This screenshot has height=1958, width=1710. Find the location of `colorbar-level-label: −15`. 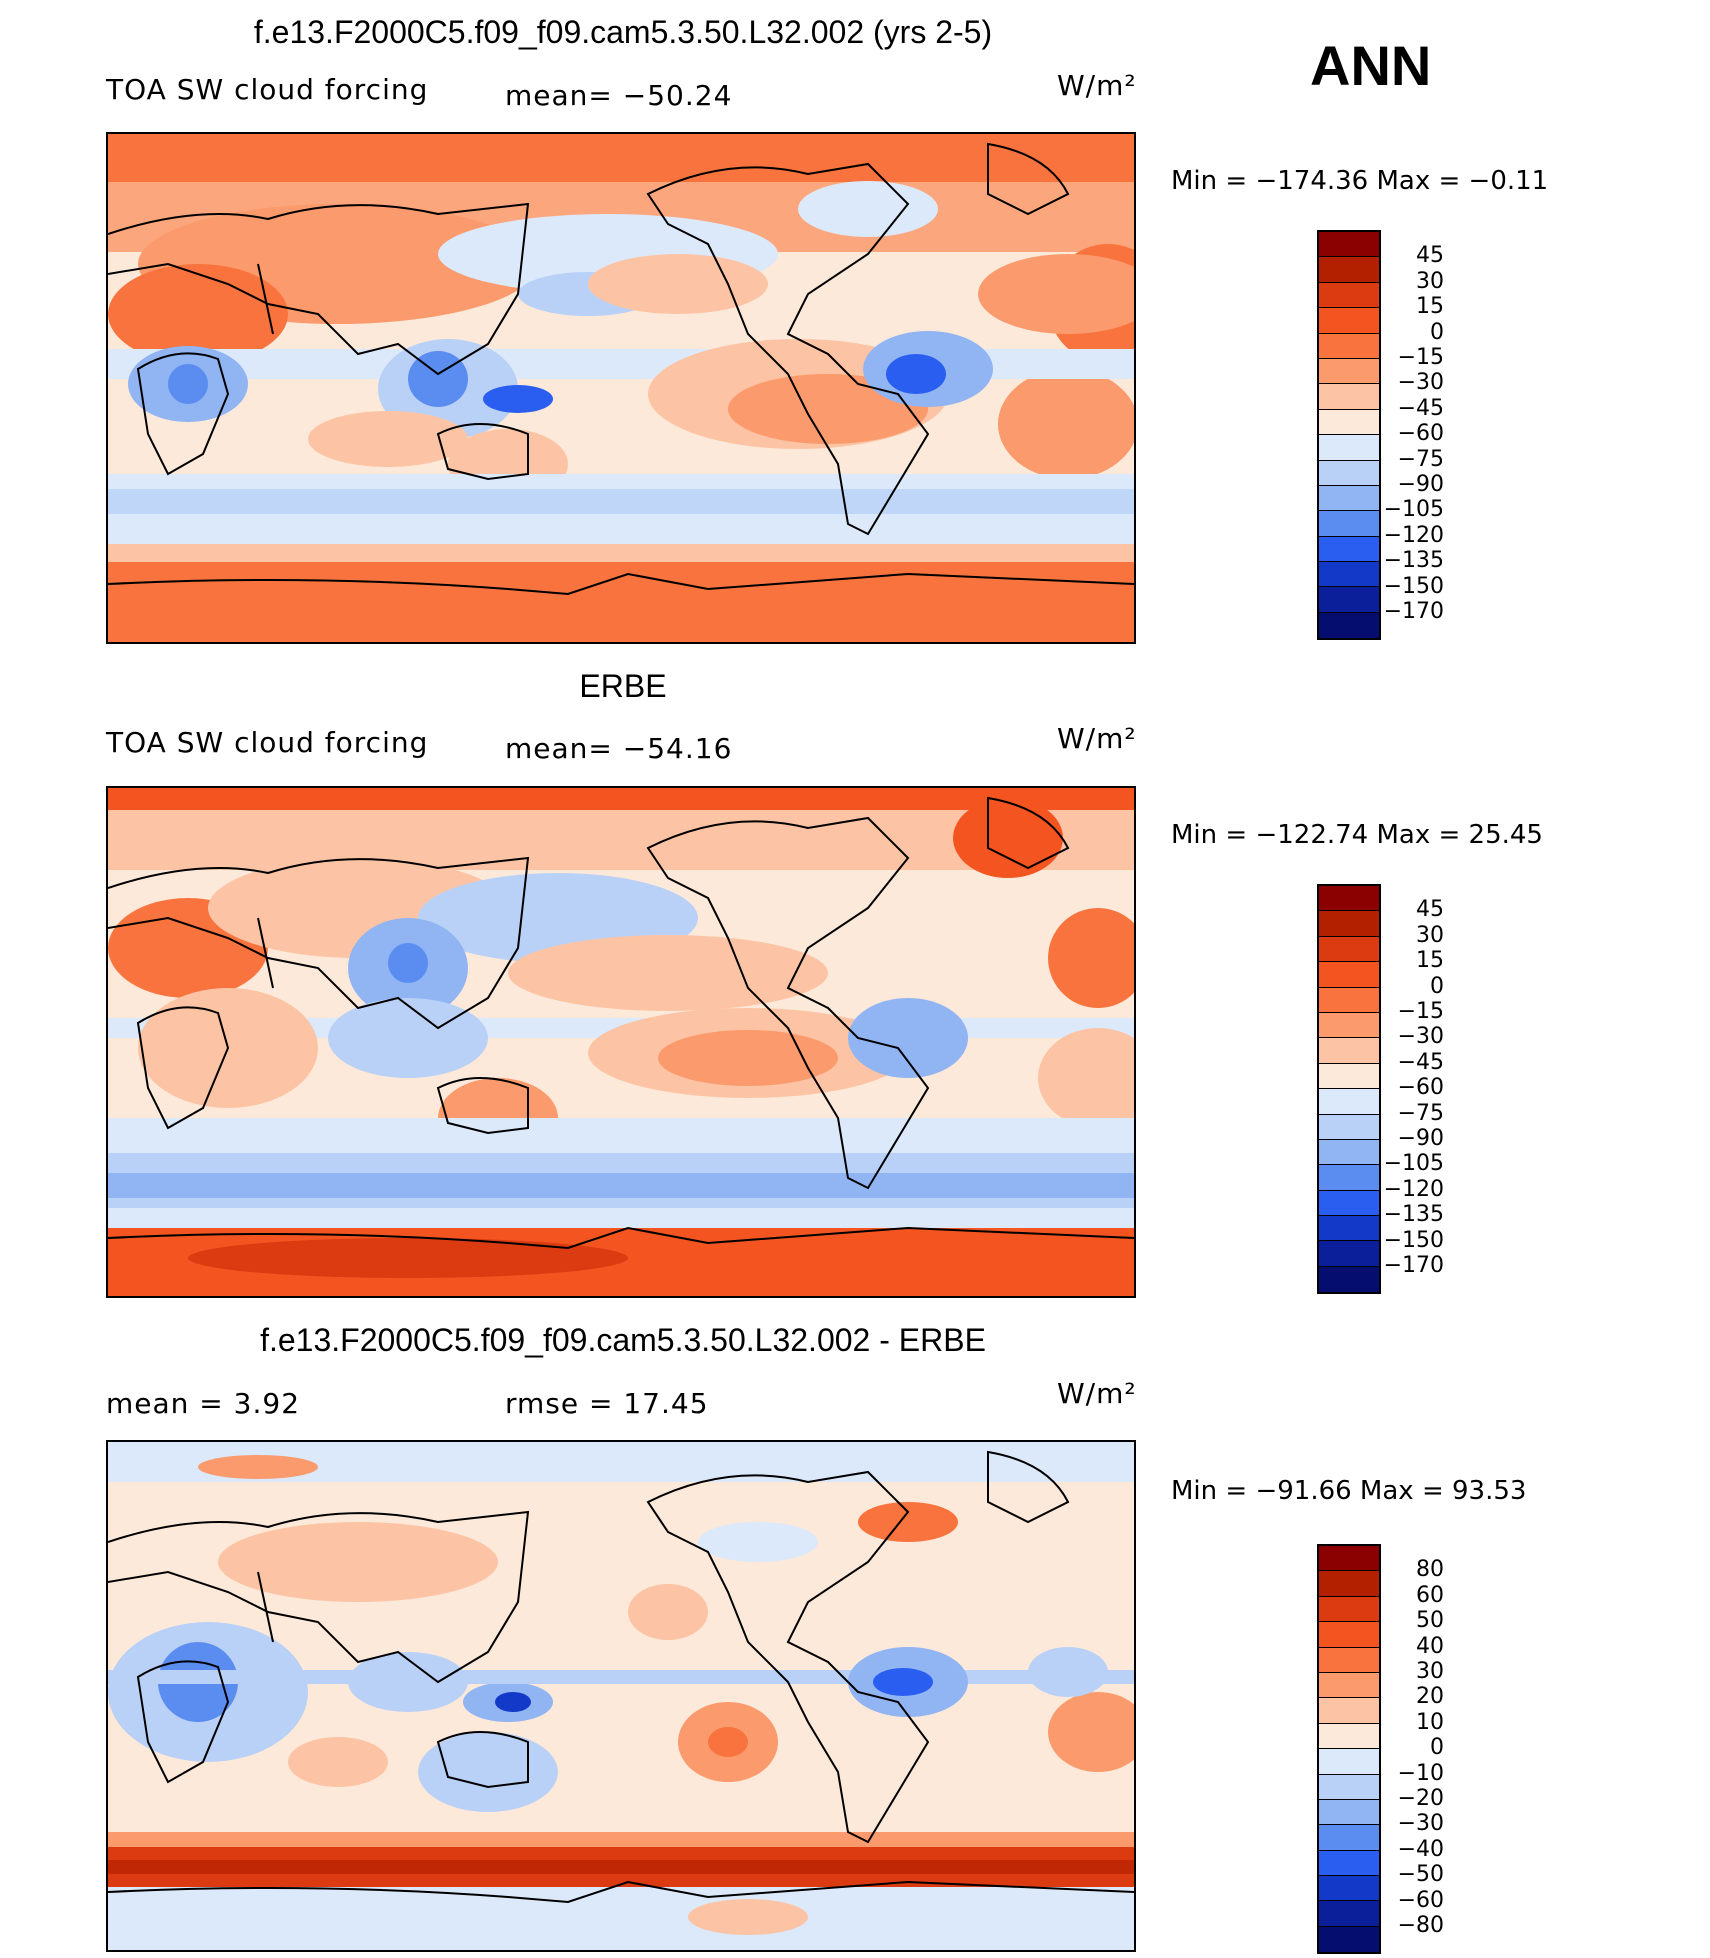

colorbar-level-label: −15 is located at coordinates (1420, 357).